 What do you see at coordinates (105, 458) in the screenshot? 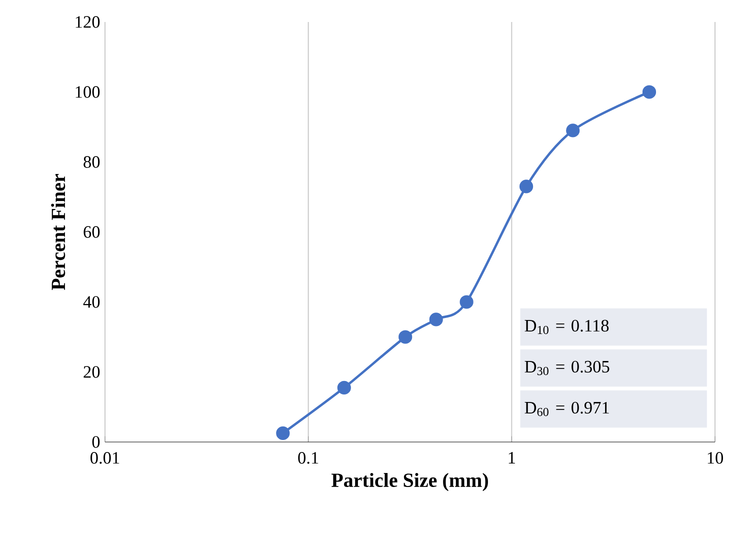
I see `x-tick-label: 0.01` at bounding box center [105, 458].